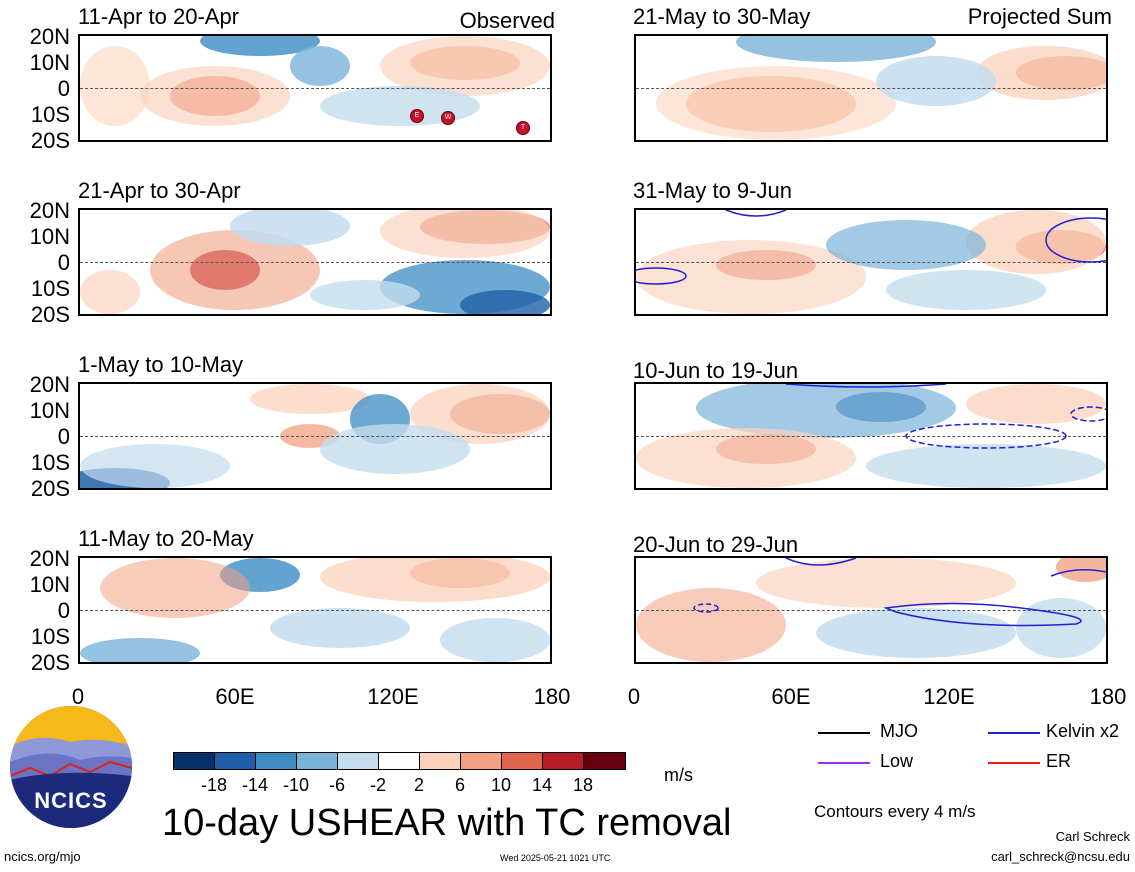 The width and height of the screenshot is (1135, 872). What do you see at coordinates (552, 696) in the screenshot?
I see `lon-tick: 180` at bounding box center [552, 696].